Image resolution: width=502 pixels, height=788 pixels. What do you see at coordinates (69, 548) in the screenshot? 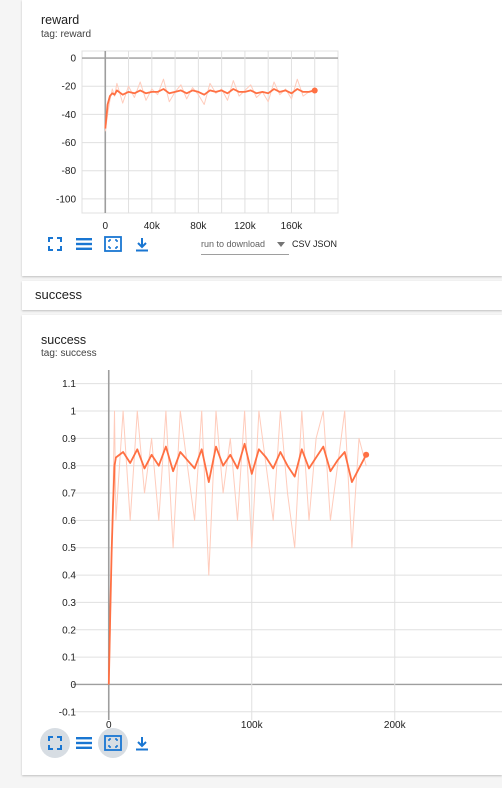
I see `y-tick-label: 0.5` at bounding box center [69, 548].